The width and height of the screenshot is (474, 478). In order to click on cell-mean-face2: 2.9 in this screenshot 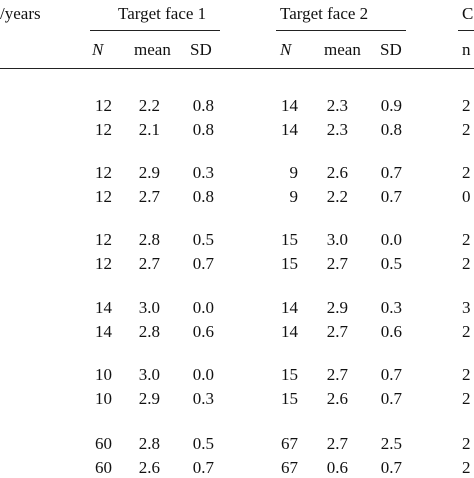, I will do `click(337, 307)`.